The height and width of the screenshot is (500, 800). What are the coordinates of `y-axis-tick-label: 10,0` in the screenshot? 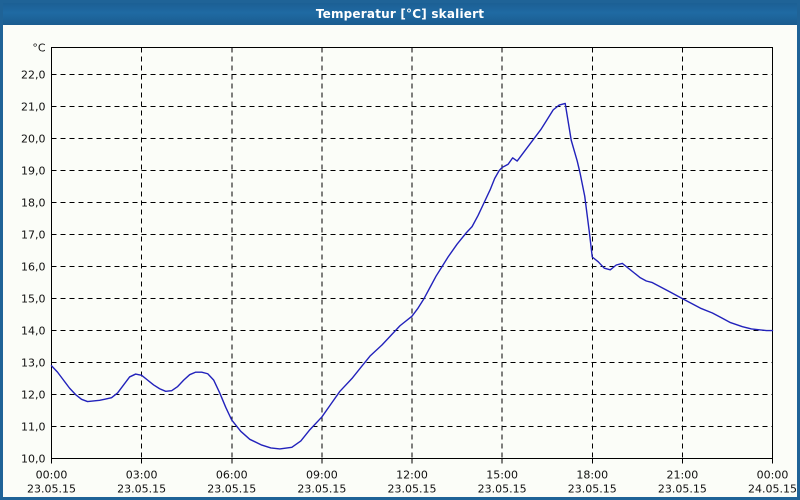 It's located at (33, 459).